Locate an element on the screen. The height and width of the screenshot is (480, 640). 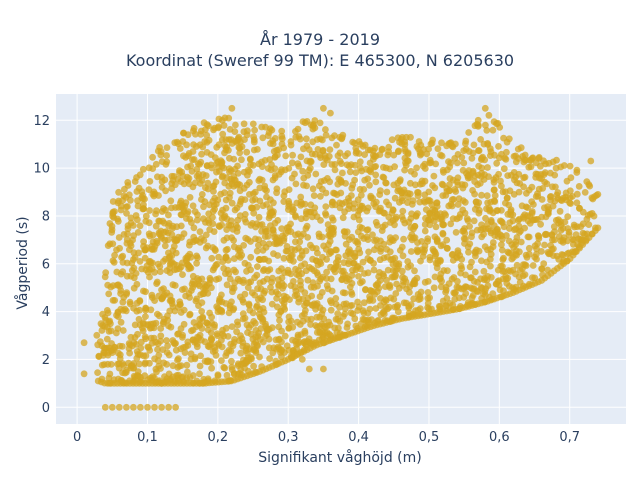
y-tick-label: 0 is located at coordinates (46, 408).